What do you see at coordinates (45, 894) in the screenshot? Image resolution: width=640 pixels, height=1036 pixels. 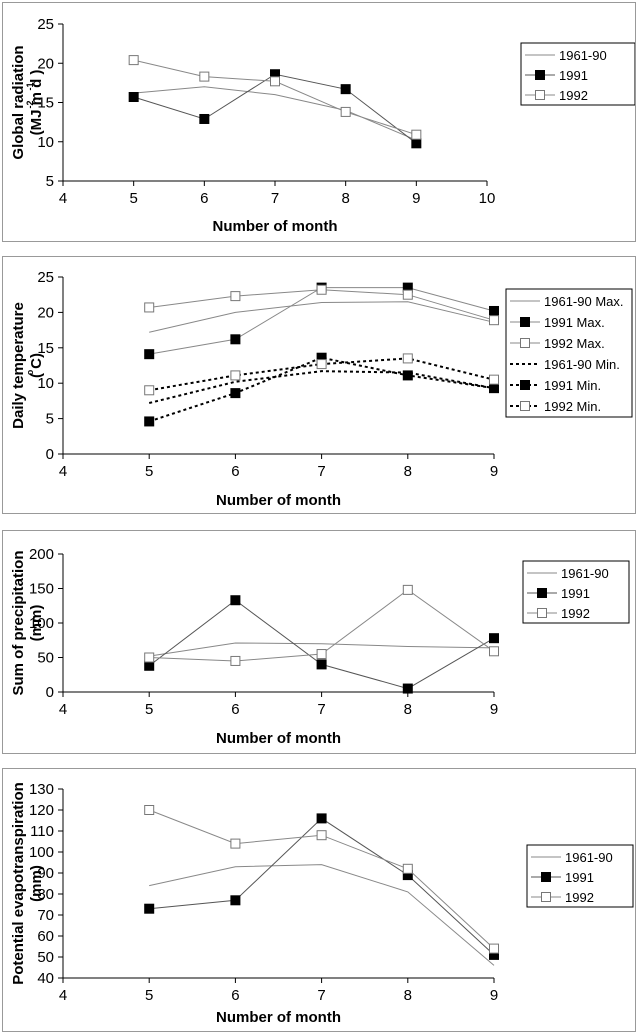 I see `y-tick-label: 80` at bounding box center [45, 894].